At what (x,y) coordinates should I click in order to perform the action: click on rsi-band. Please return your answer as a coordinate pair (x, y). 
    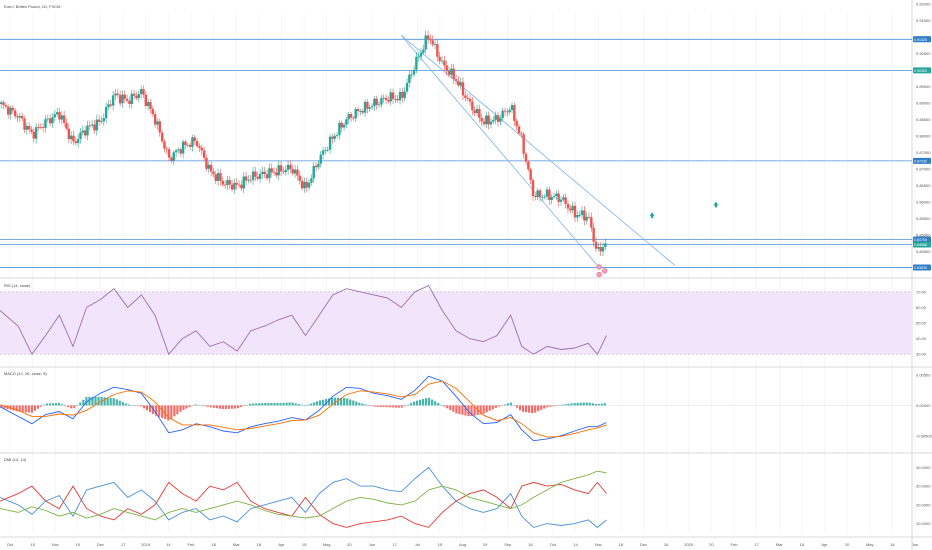
    Looking at the image, I should click on (456, 323).